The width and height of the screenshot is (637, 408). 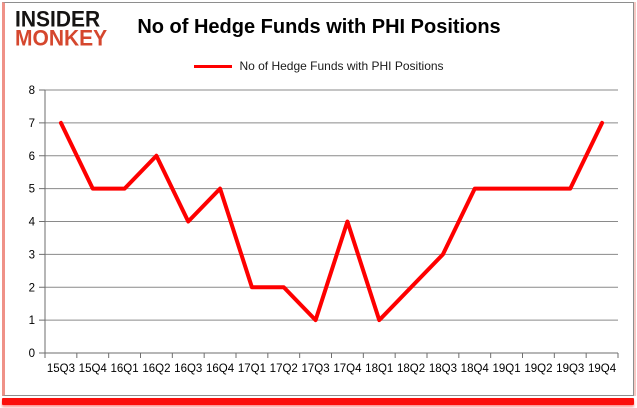 What do you see at coordinates (252, 369) in the screenshot?
I see `x-axis-label: 17Q1` at bounding box center [252, 369].